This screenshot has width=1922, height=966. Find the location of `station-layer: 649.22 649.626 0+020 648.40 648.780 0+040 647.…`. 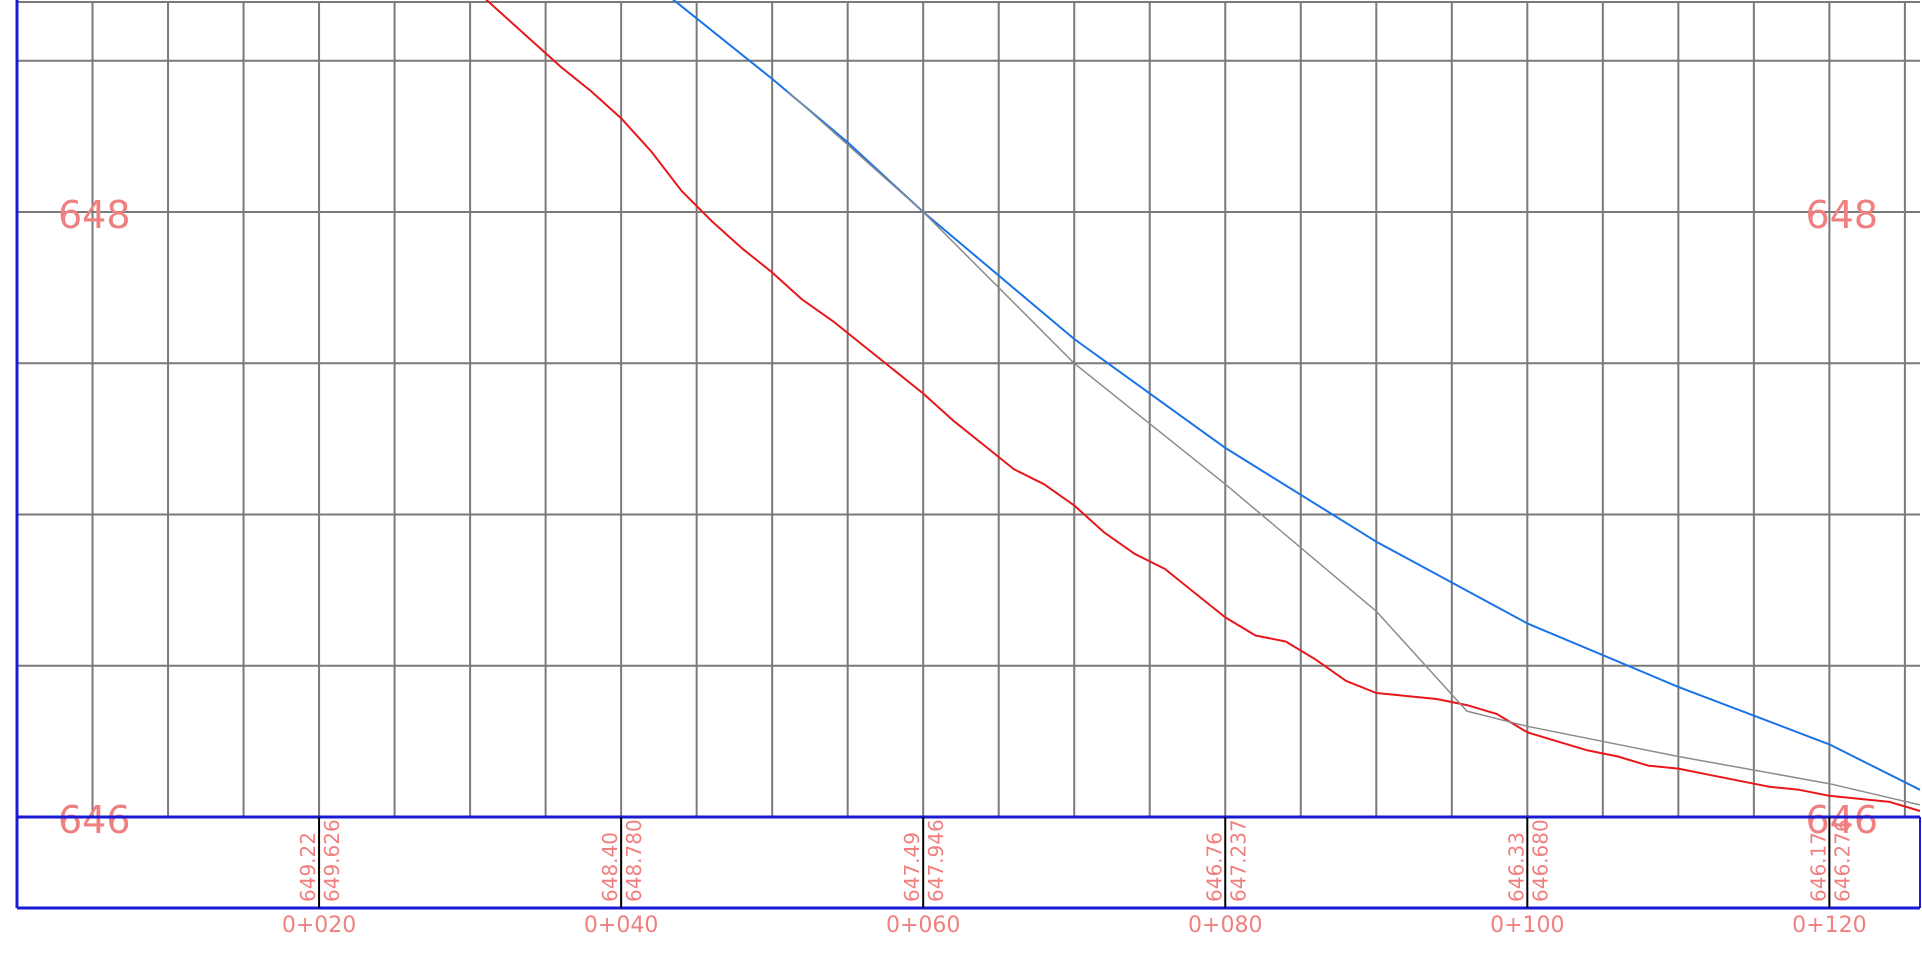

station-layer: 649.22 649.626 0+020 648.40 648.780 0+040 647.… is located at coordinates (1074, 877).